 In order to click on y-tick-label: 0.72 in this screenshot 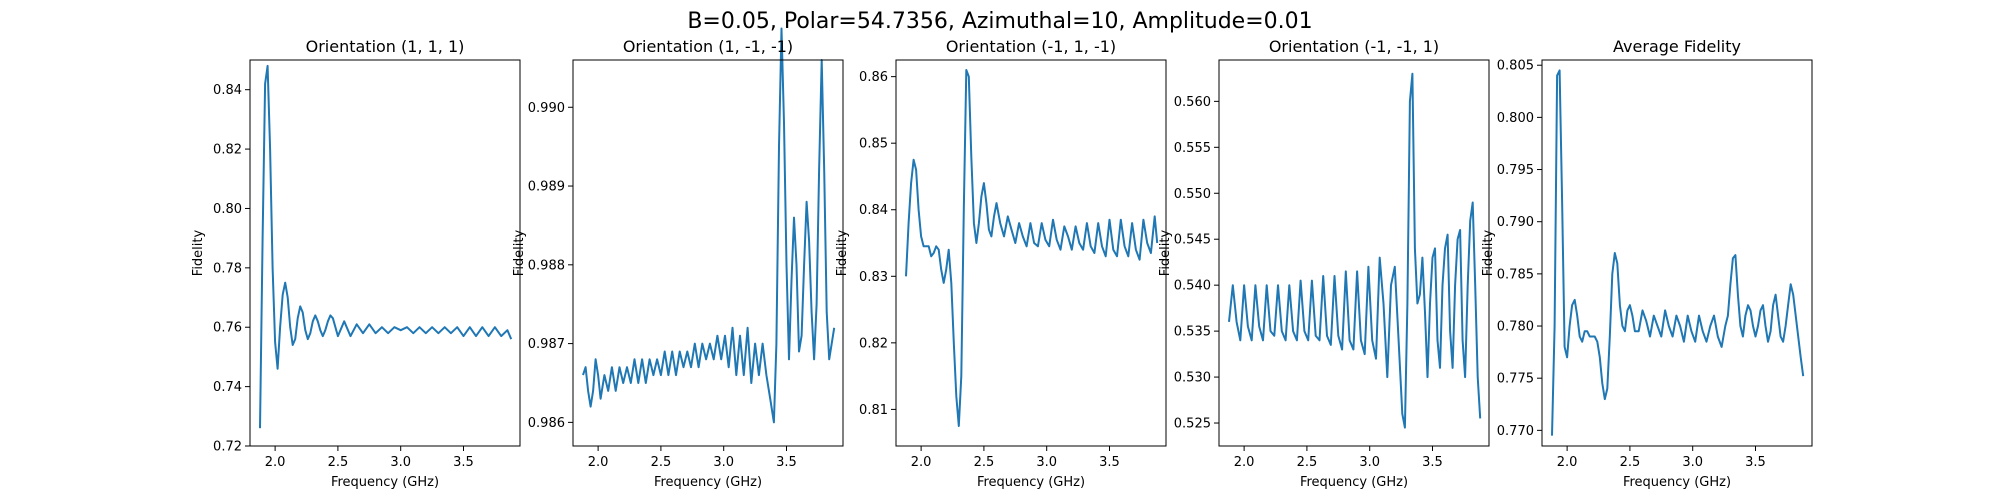, I will do `click(227, 447)`.